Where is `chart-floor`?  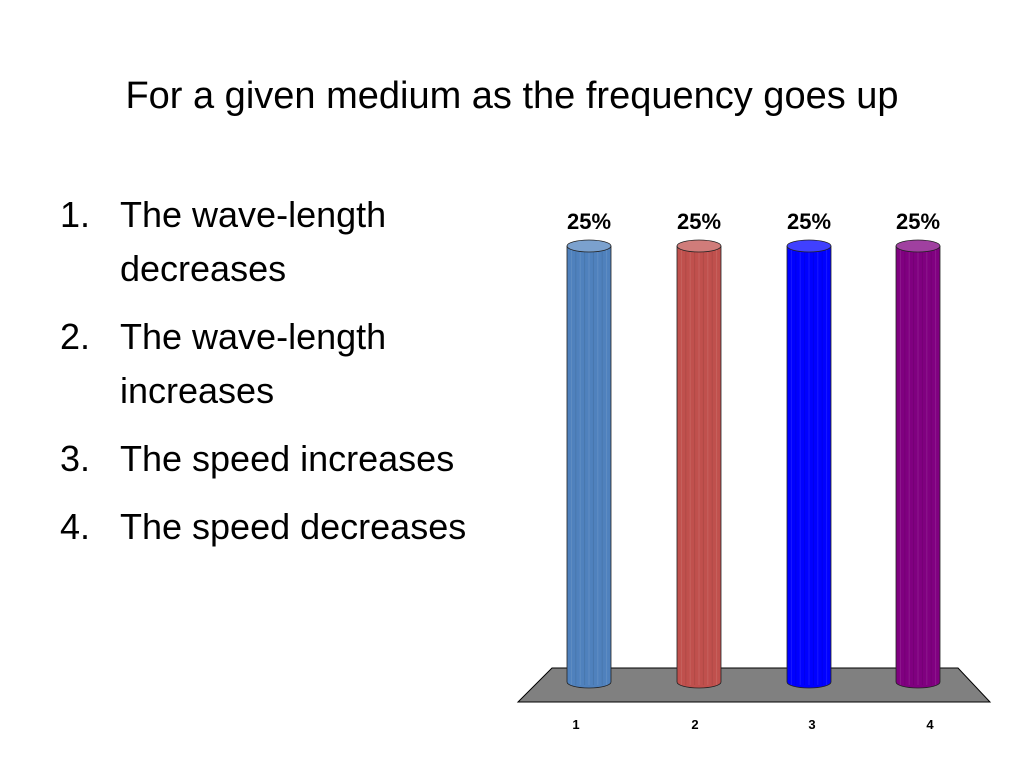
chart-floor is located at coordinates (754, 685).